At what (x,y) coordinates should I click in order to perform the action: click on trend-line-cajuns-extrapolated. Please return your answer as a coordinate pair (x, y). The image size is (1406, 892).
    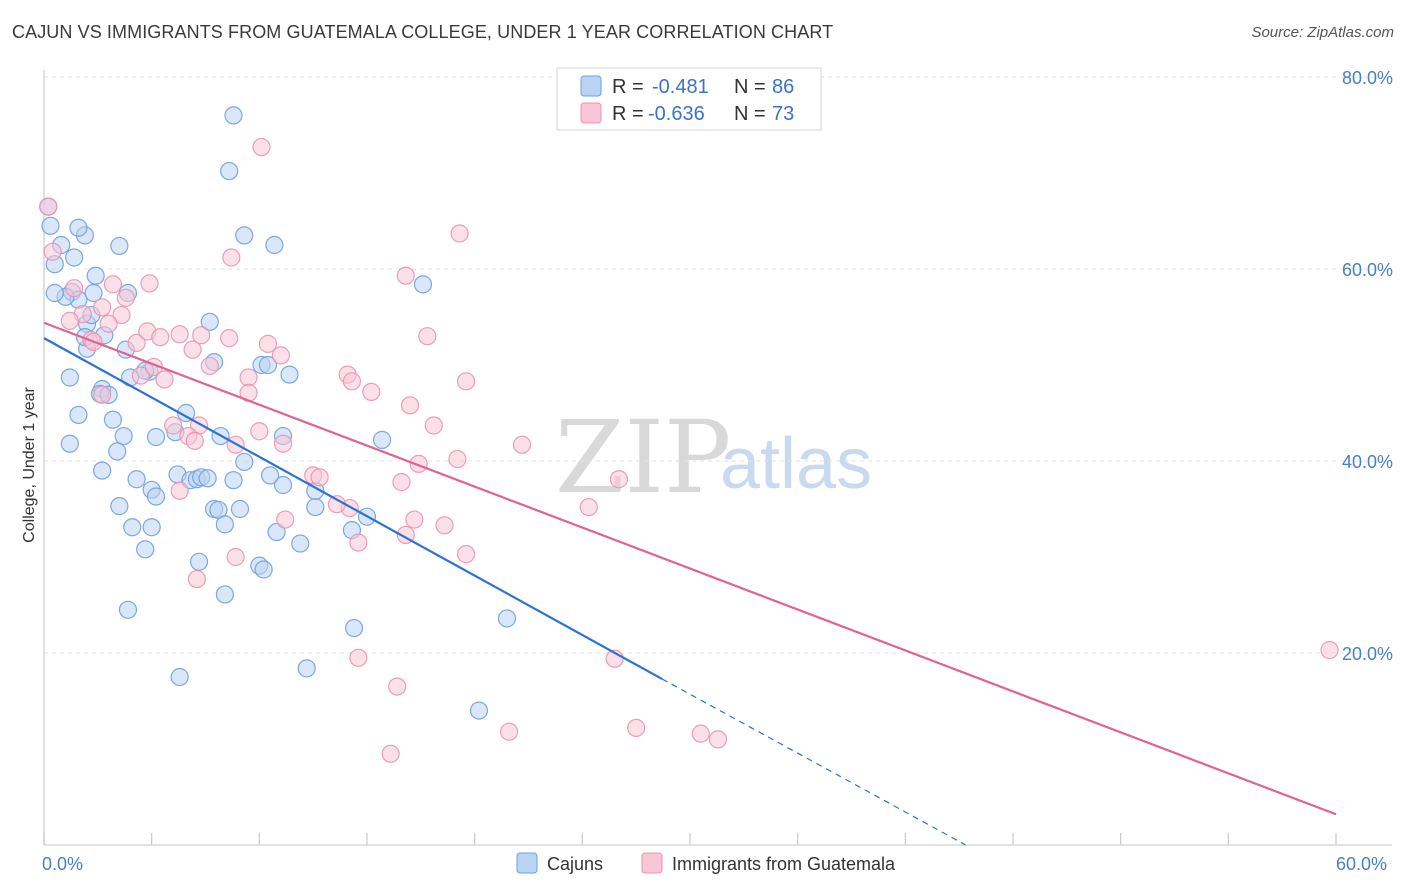
    Looking at the image, I should click on (813, 762).